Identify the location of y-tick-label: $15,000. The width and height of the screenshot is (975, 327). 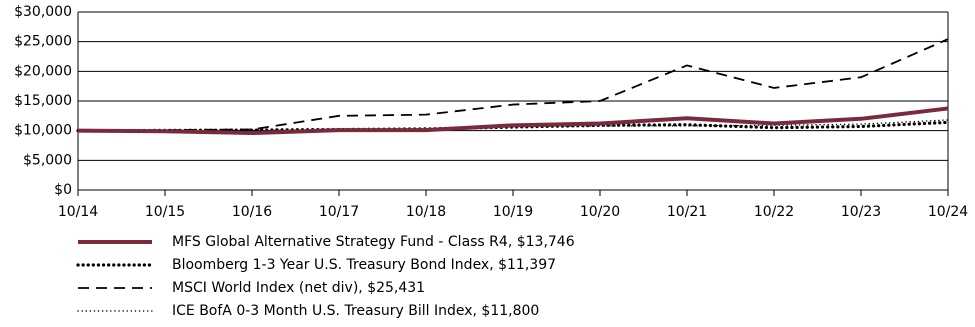
(43, 101).